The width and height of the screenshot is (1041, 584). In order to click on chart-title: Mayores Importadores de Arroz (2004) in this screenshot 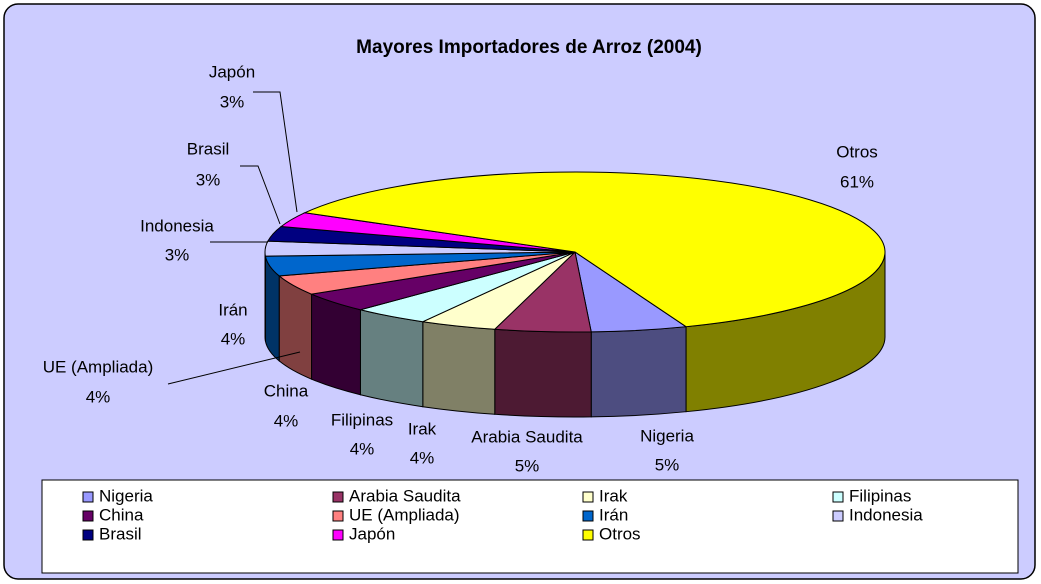, I will do `click(529, 47)`.